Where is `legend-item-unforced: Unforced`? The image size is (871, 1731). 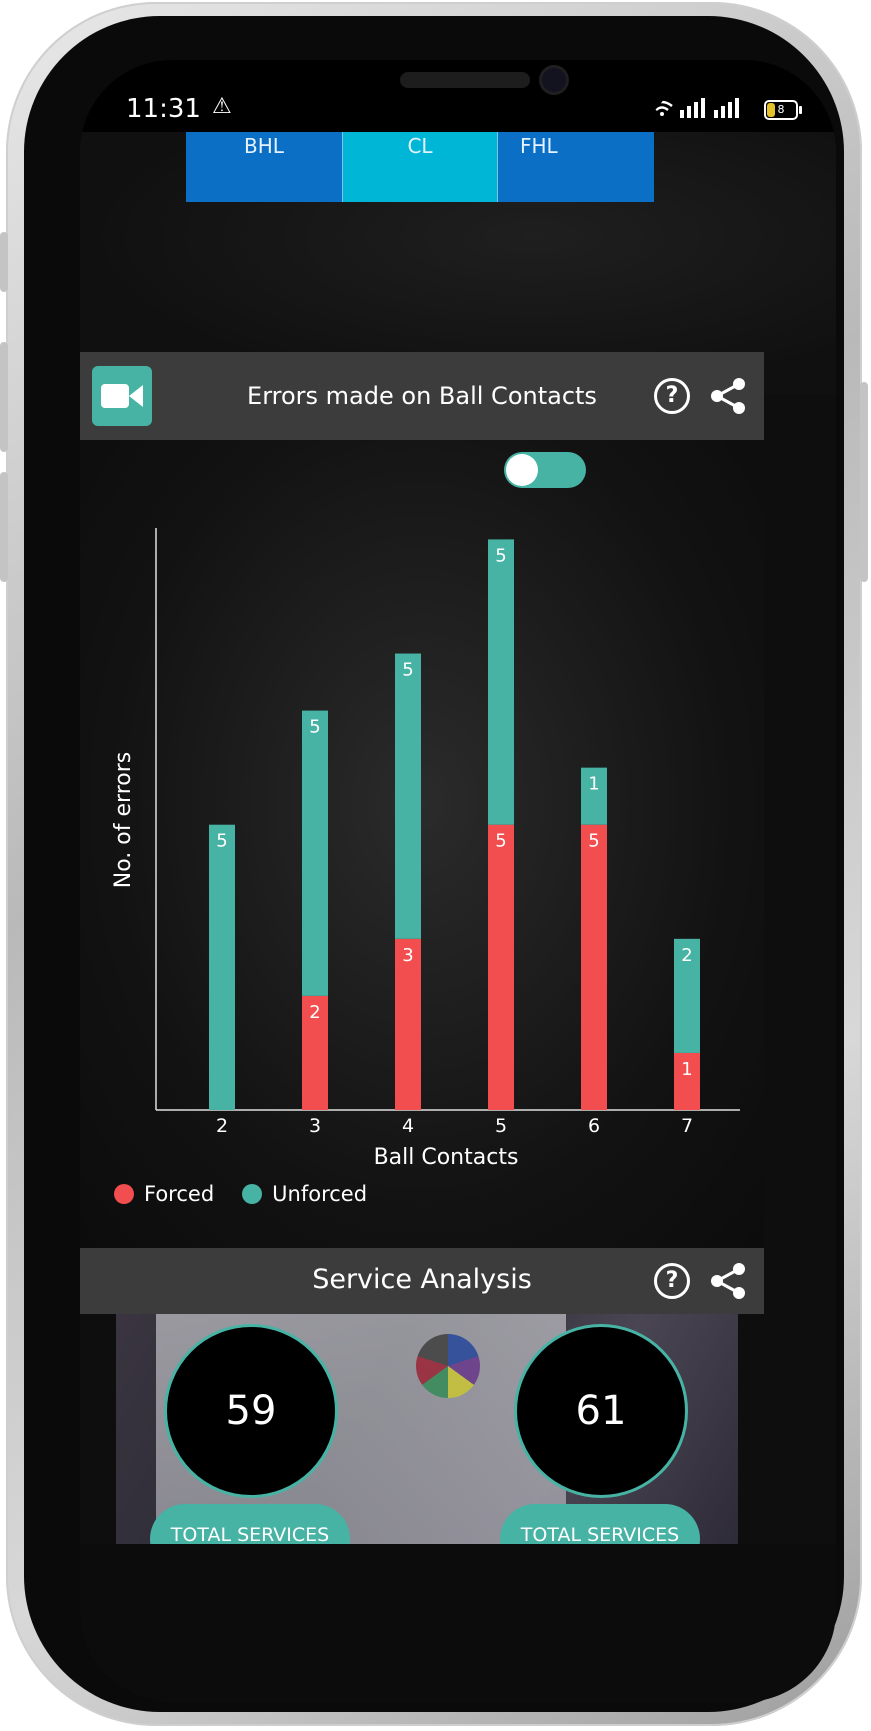
legend-item-unforced: Unforced is located at coordinates (304, 1194).